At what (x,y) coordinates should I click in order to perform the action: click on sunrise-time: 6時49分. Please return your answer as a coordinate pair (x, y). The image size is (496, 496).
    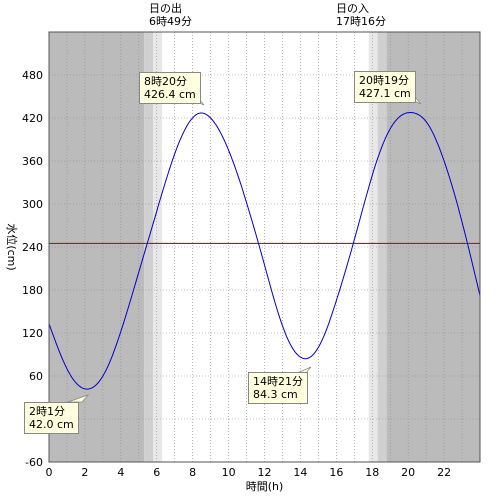
    Looking at the image, I should click on (170, 21).